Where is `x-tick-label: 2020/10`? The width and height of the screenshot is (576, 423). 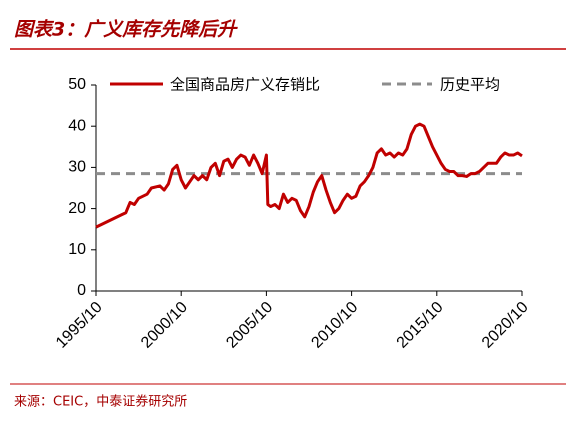 x-tick-label: 2020/10 is located at coordinates (505, 325).